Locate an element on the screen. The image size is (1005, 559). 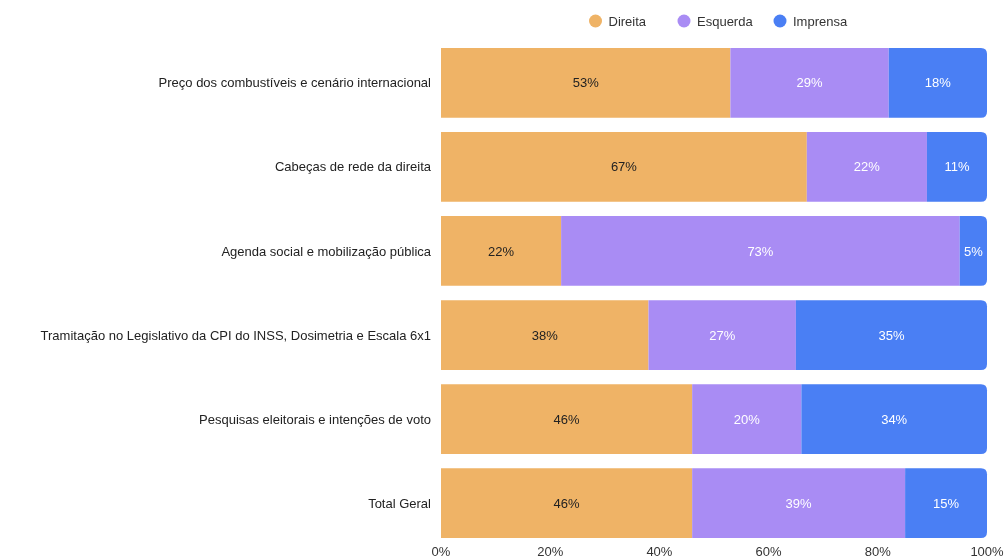
y-tick-label: Cabeças de rede da direita is located at coordinates (353, 167).